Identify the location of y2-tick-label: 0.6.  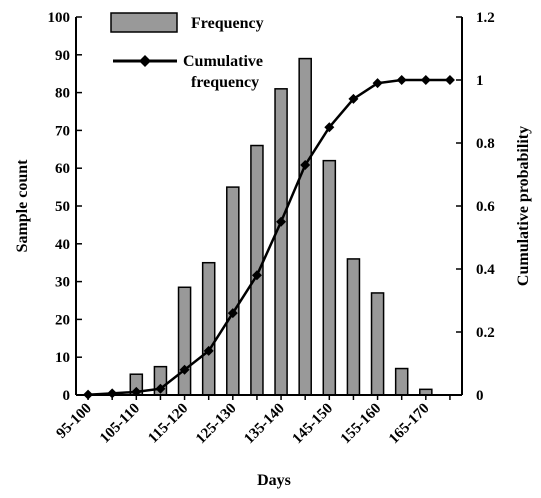
(485, 207).